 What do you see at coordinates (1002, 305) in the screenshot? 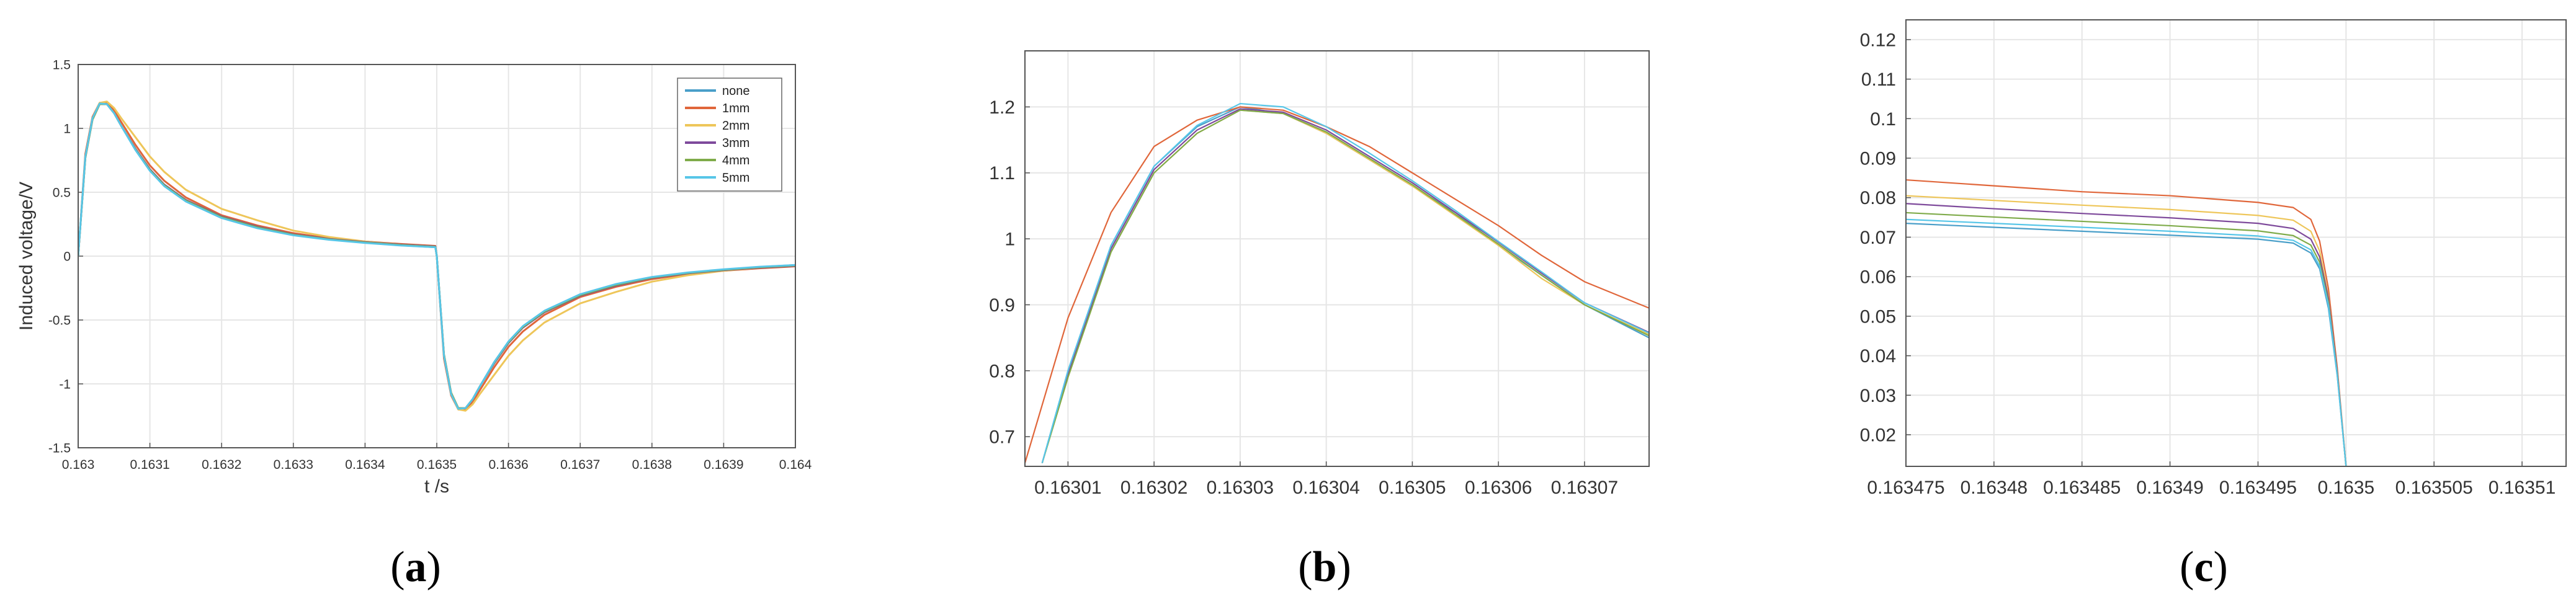
I see `y-tick-label: 0.9` at bounding box center [1002, 305].